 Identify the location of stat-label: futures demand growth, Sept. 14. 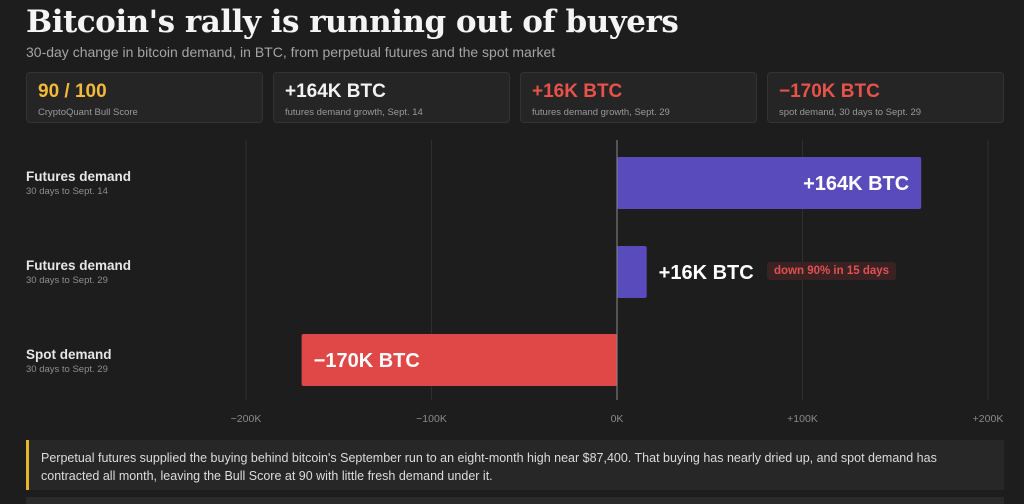
(354, 112).